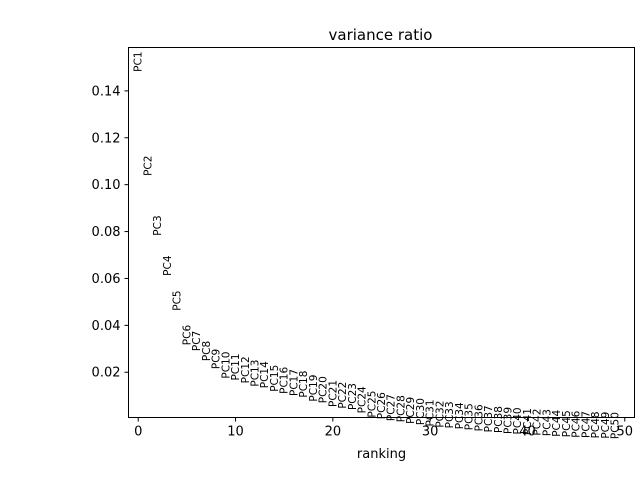 The width and height of the screenshot is (640, 480). Describe the element at coordinates (148, 166) in the screenshot. I see `pc-point-label: PC2` at that location.